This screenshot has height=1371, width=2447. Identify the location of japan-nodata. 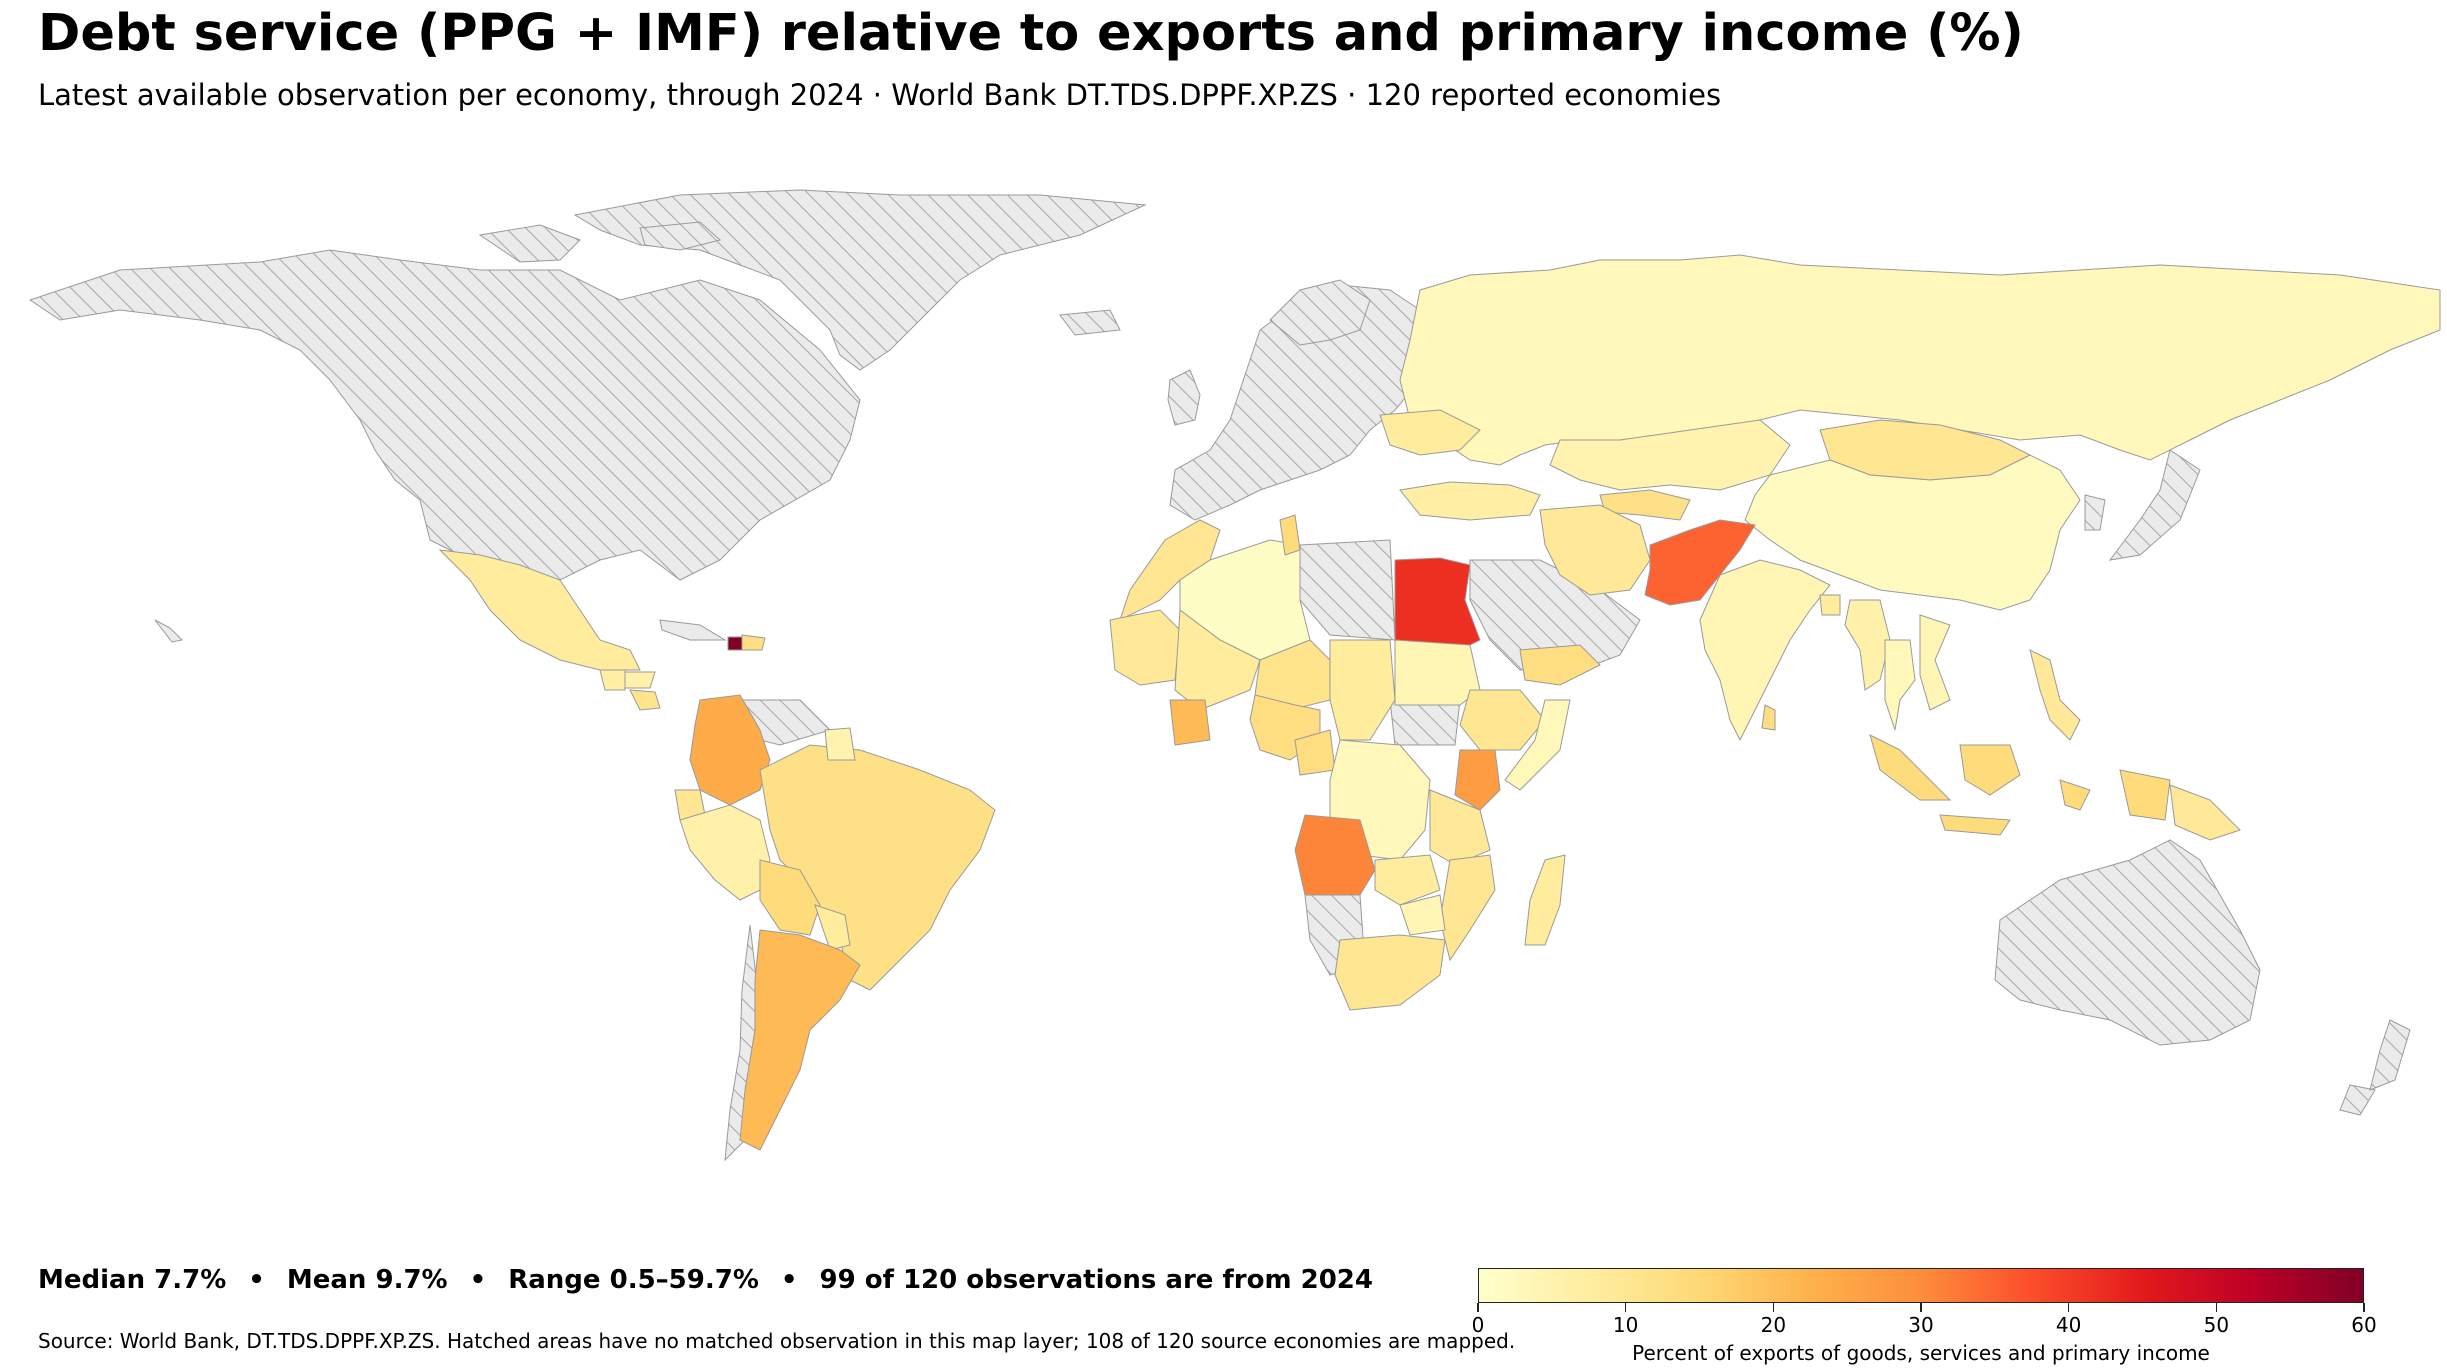
(2154, 505).